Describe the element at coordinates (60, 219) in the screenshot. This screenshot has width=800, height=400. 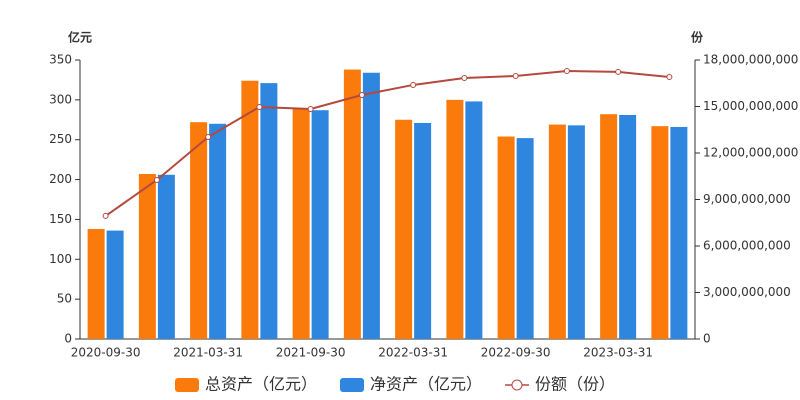
I see `y-tick-label: 150` at that location.